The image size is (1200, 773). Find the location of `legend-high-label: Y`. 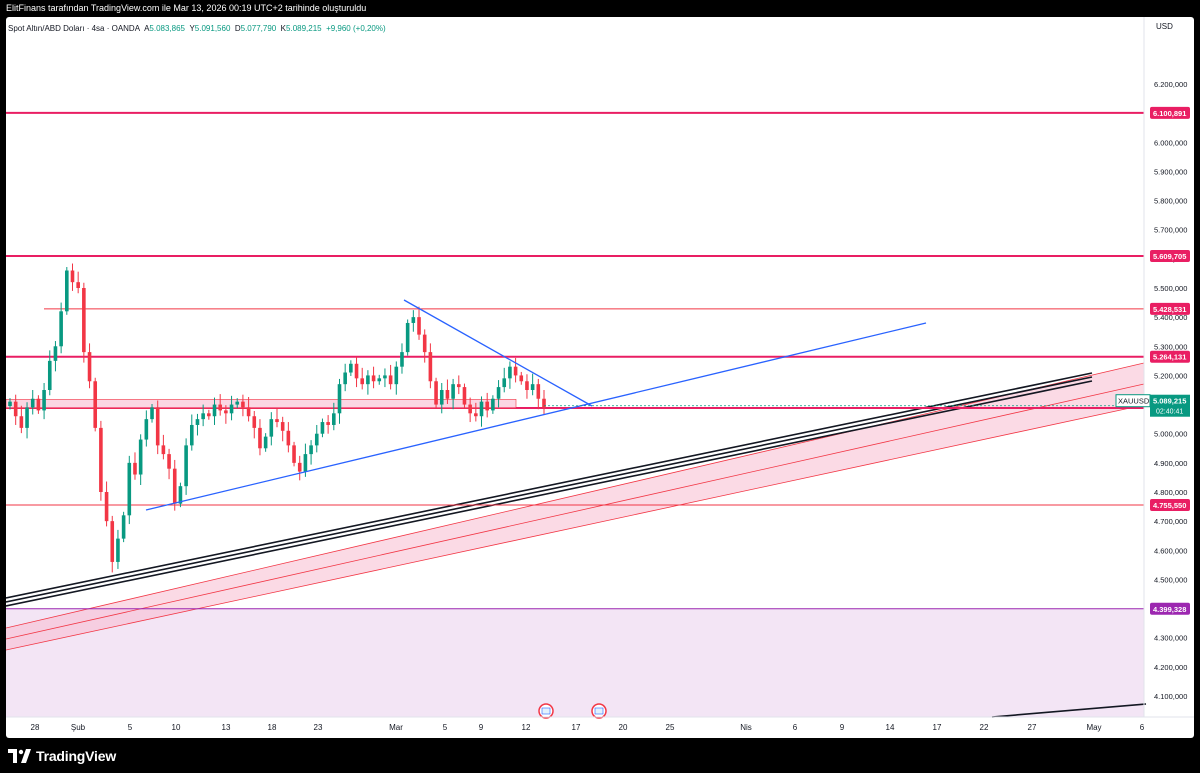

legend-high-label: Y is located at coordinates (192, 28).